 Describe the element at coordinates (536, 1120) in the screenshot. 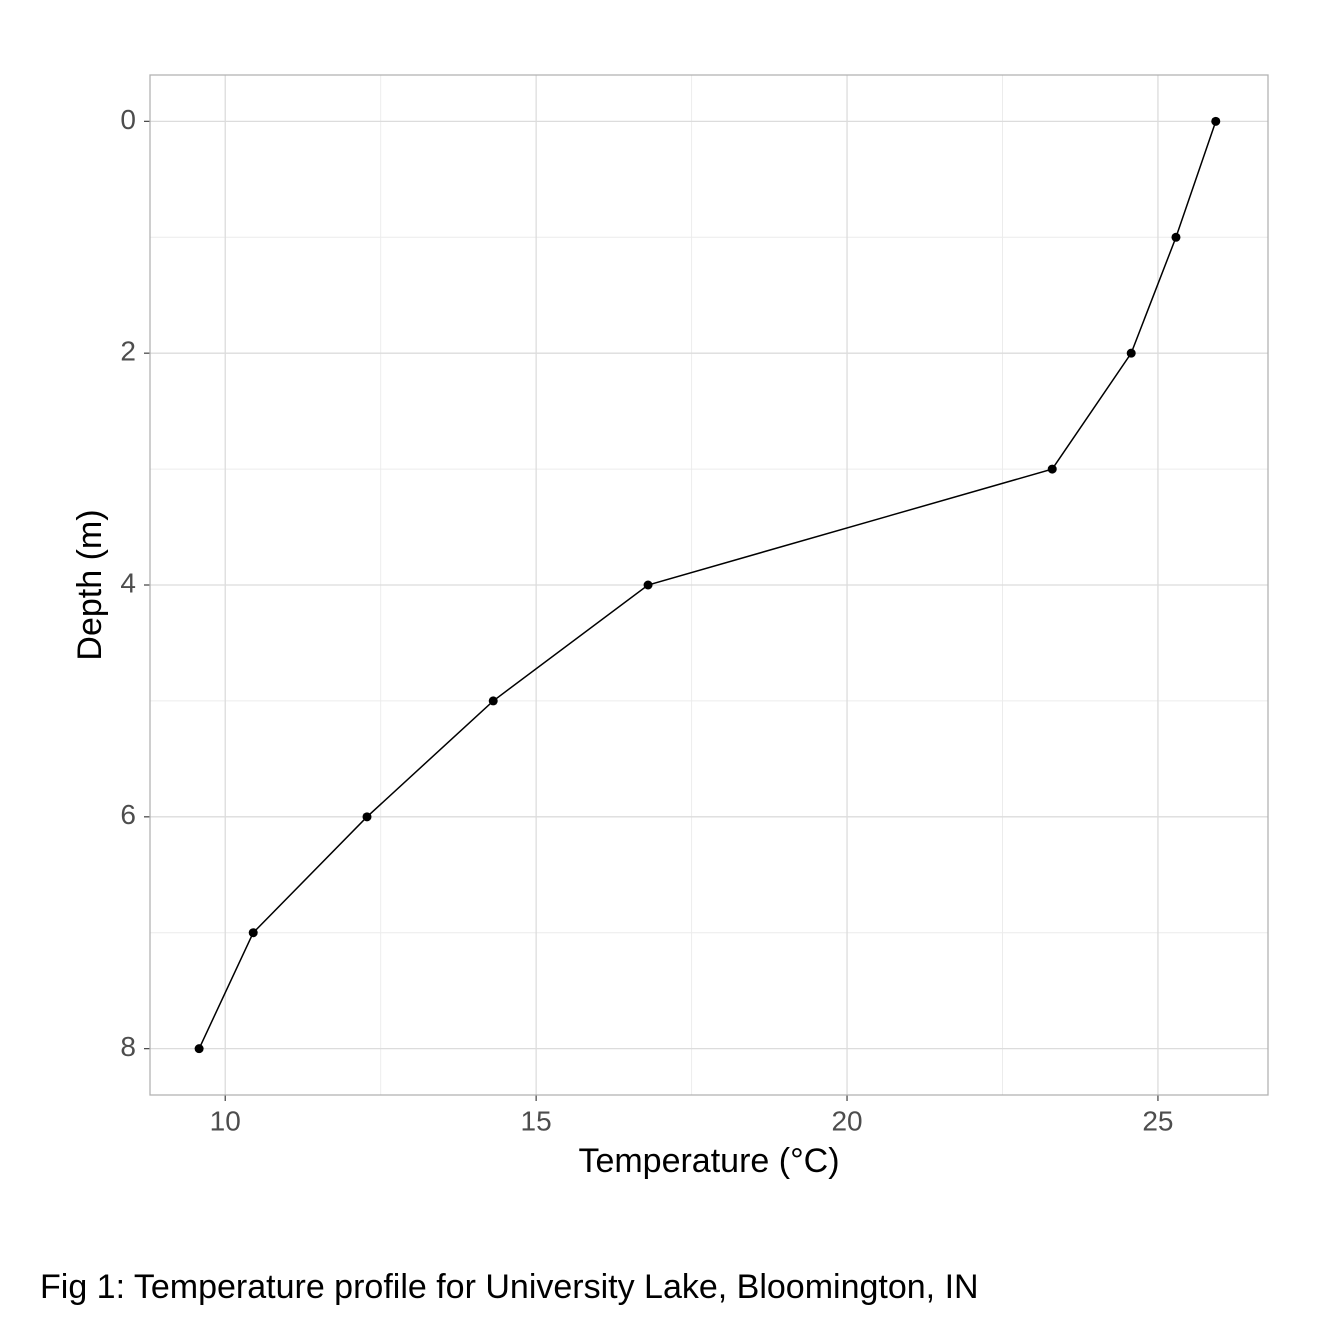

I see `x-tick-label: 15` at that location.